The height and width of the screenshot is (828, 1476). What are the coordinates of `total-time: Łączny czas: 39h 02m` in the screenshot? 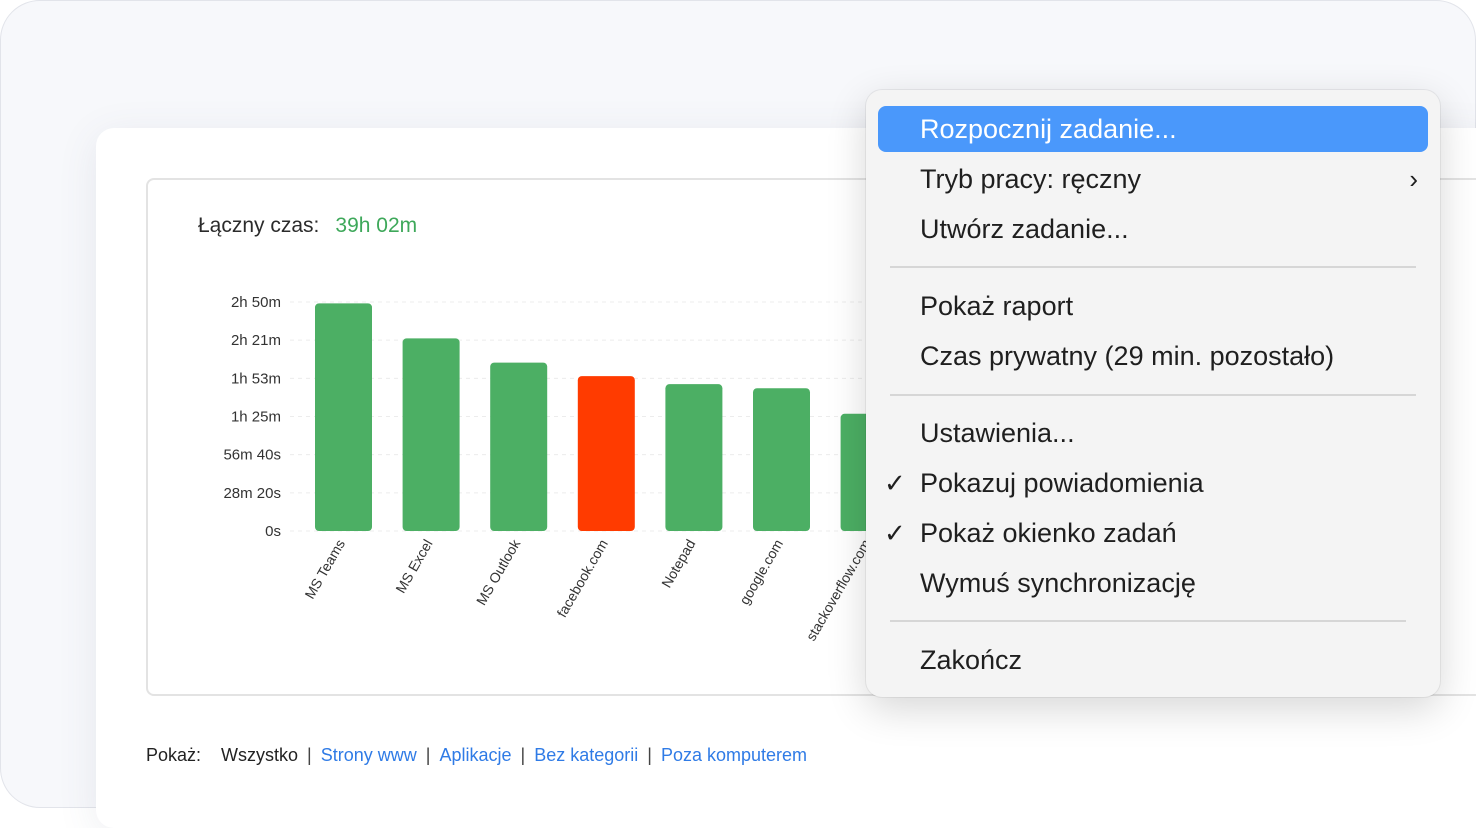 It's located at (307, 226).